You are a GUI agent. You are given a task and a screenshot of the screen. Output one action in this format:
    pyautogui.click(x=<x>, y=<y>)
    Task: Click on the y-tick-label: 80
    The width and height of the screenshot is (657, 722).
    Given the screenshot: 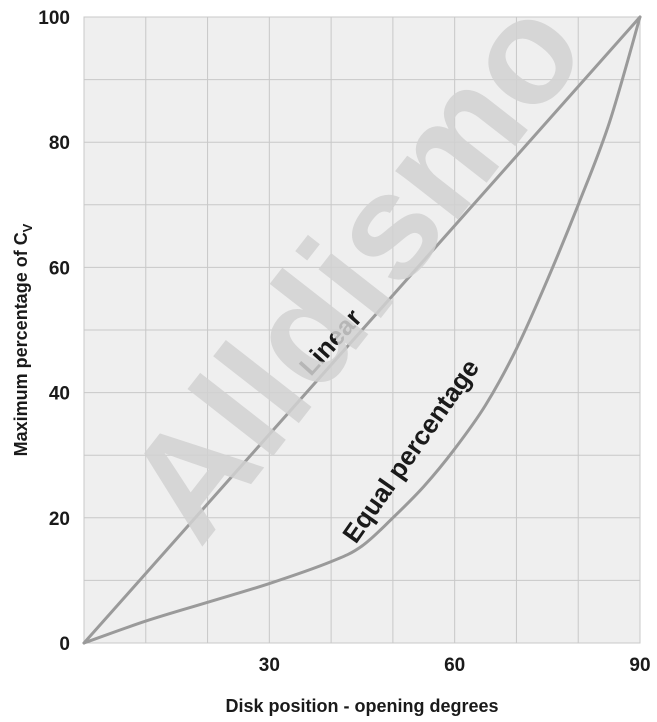 What is the action you would take?
    pyautogui.click(x=59, y=143)
    